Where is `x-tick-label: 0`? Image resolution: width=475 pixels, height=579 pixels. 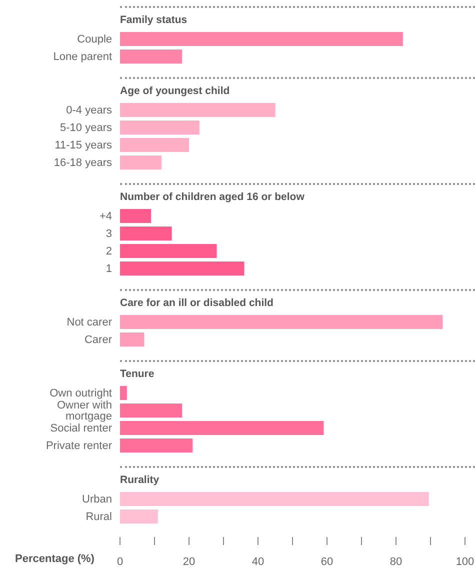
x-tick-label: 0 is located at coordinates (120, 562).